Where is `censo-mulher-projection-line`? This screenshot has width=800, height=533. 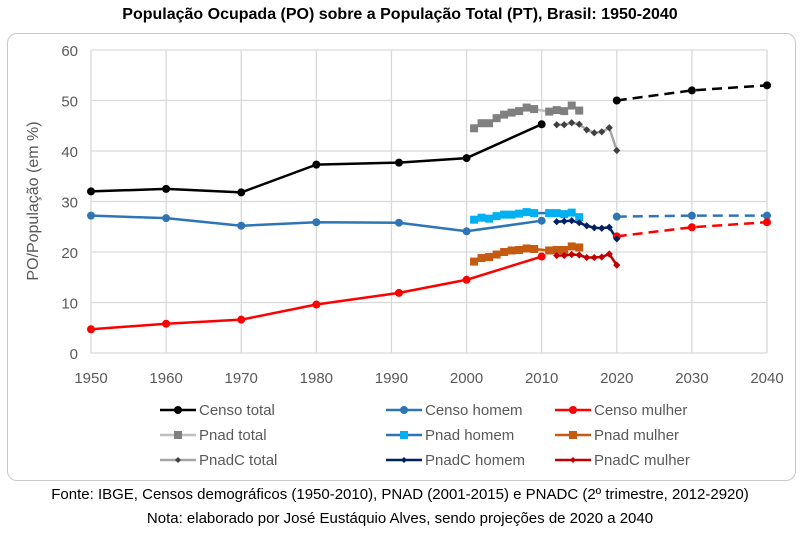
censo-mulher-projection-line is located at coordinates (692, 229).